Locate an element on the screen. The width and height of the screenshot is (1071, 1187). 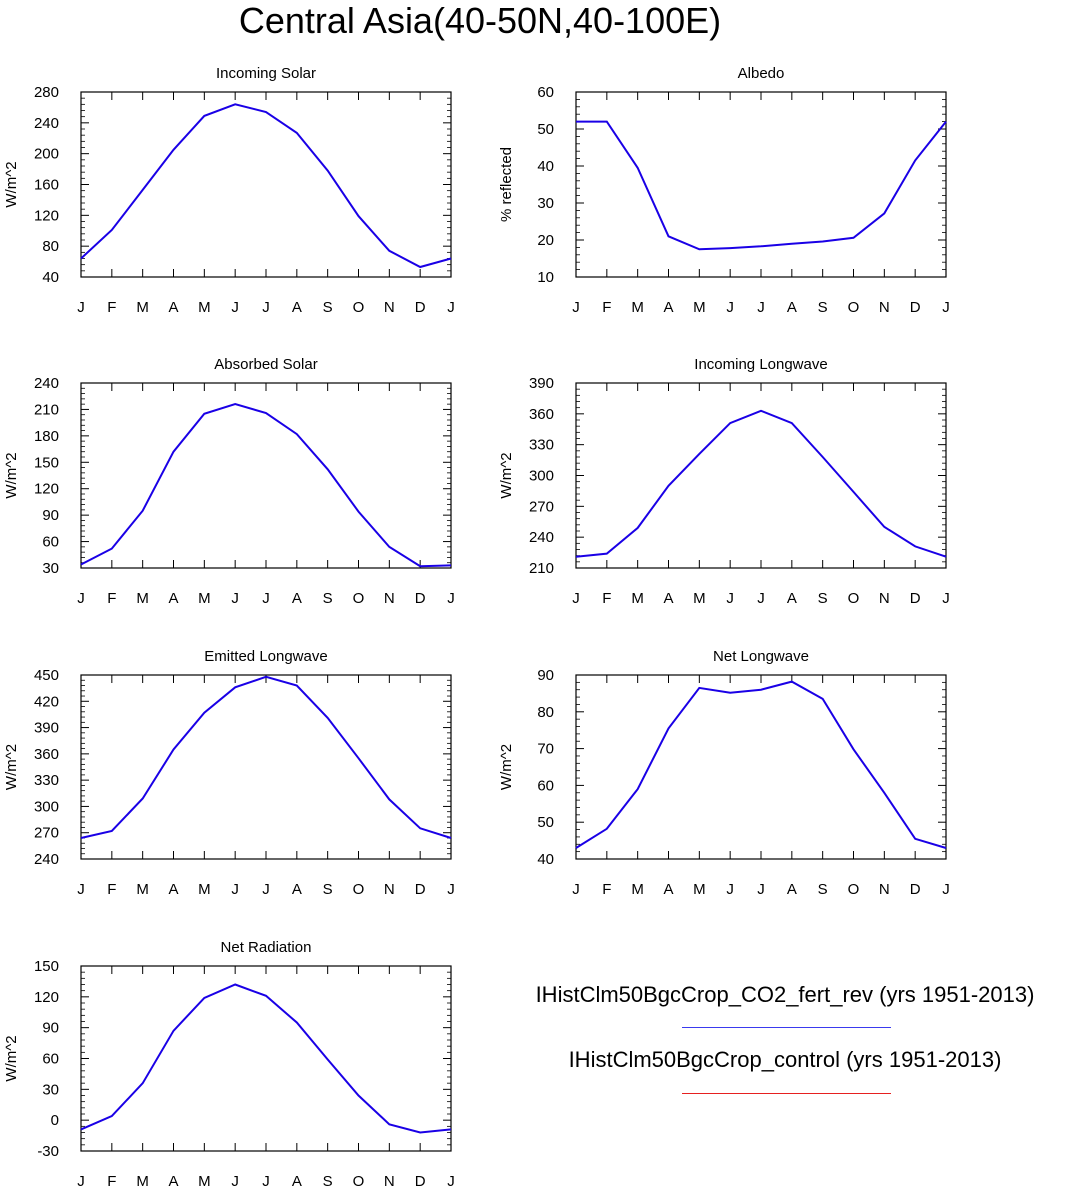
x-tick-label-net-radiation: F is located at coordinates (111, 1180).